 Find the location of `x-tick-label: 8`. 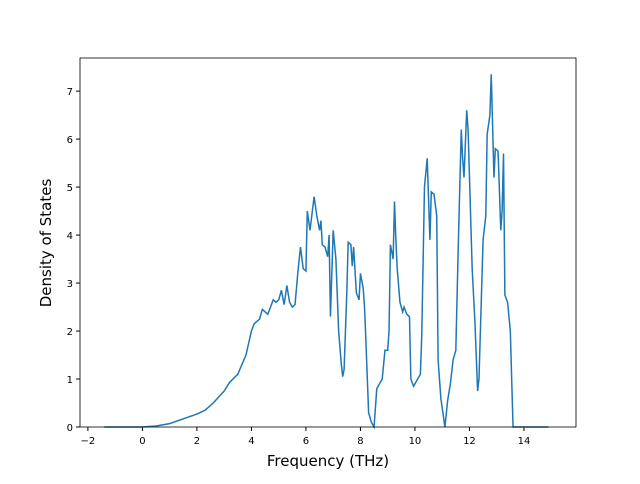

x-tick-label: 8 is located at coordinates (360, 441).